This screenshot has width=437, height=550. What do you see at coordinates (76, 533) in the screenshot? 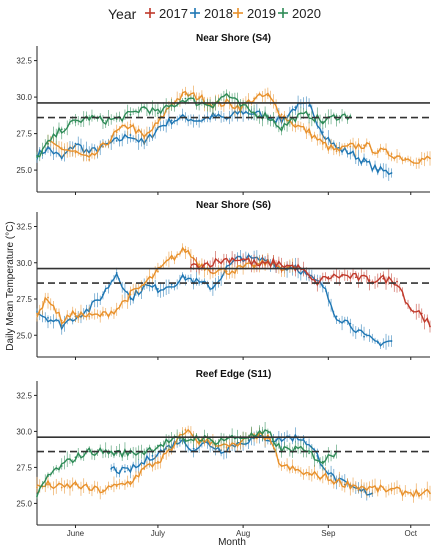
I see `x-tick-label: June` at bounding box center [76, 533].